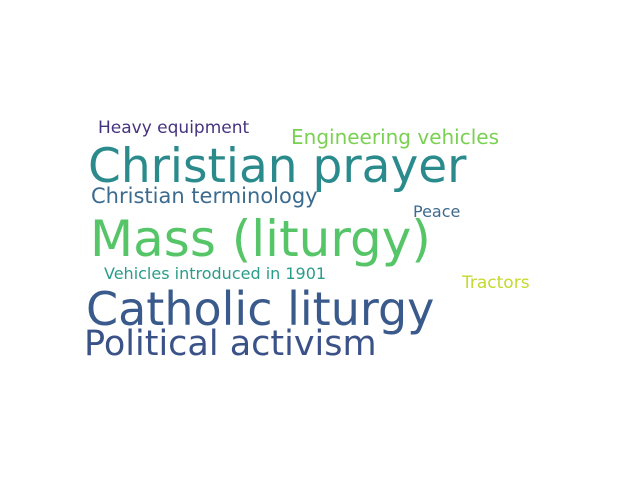  I want to click on word-vehicles-introduced-1901: Vehicles introduced in 1901, so click(215, 273).